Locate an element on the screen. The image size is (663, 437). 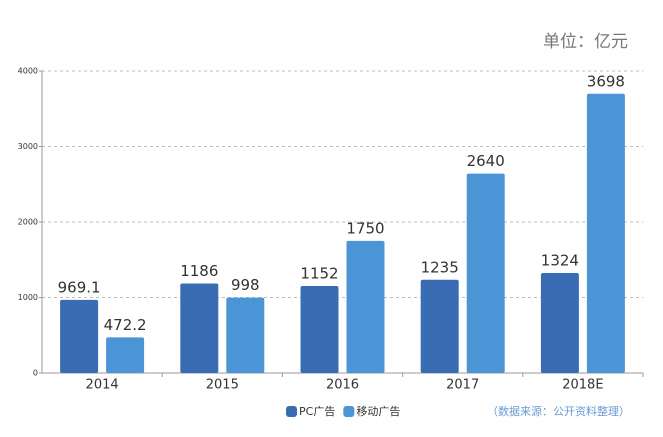
value-label: 1186 is located at coordinates (199, 271).